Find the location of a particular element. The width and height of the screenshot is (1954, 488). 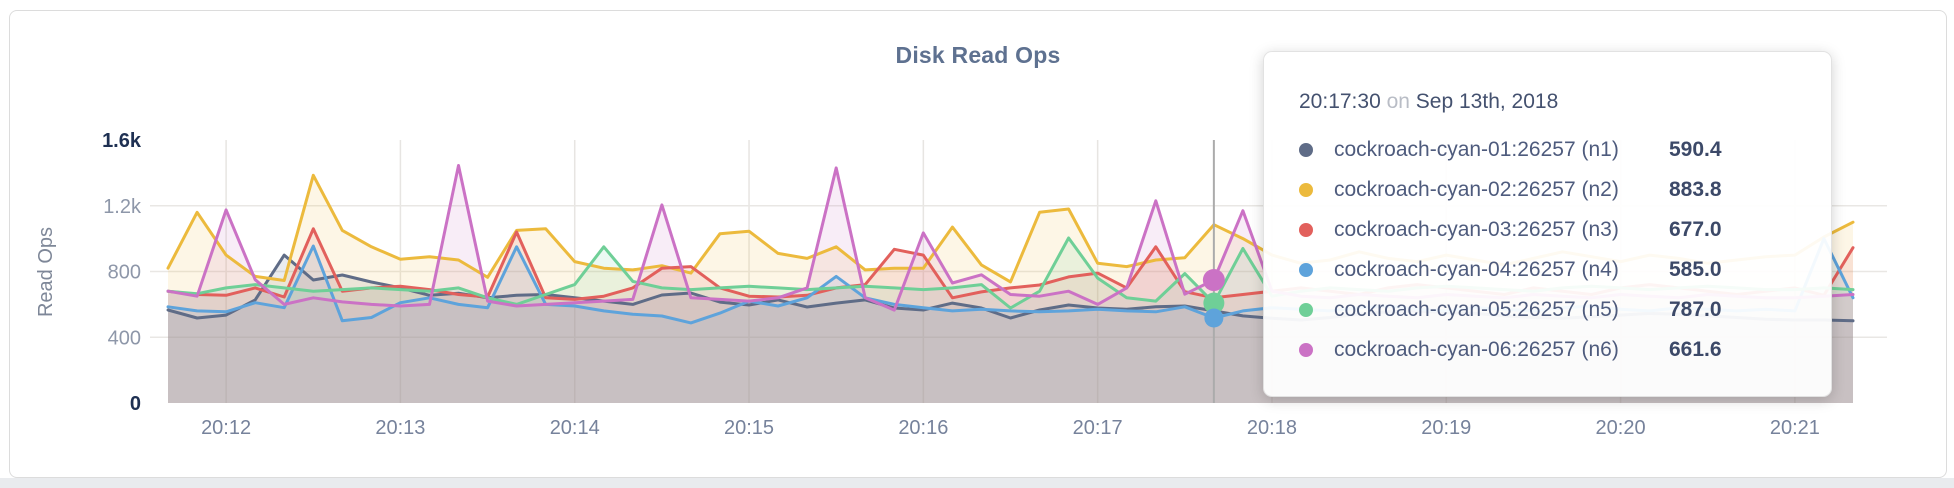

tooltip-on-word: on is located at coordinates (1398, 101).